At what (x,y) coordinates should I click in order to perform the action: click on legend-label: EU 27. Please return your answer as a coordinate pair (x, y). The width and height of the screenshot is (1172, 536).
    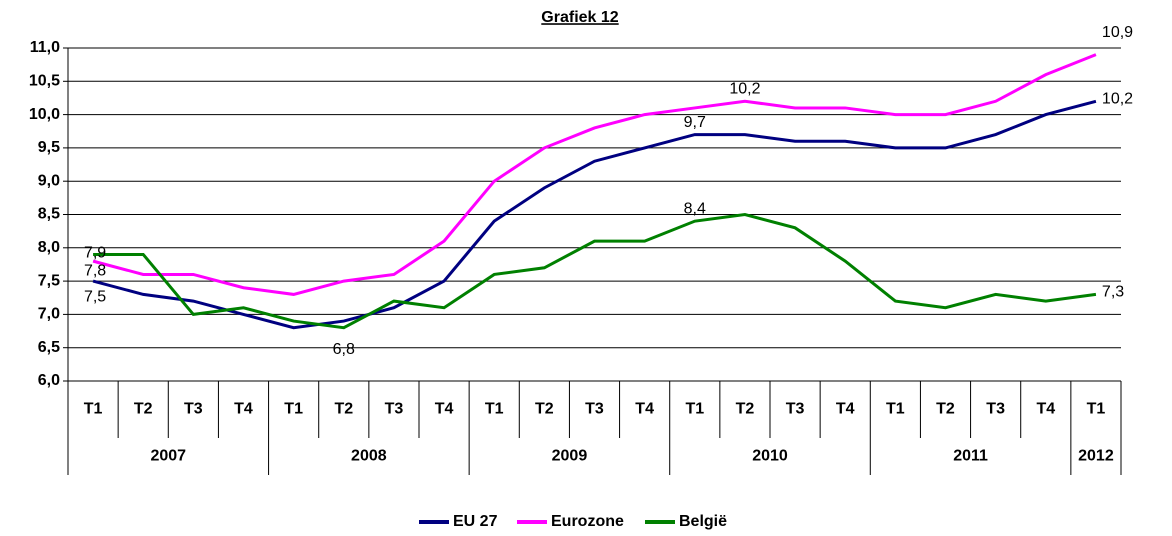
    Looking at the image, I should click on (475, 521).